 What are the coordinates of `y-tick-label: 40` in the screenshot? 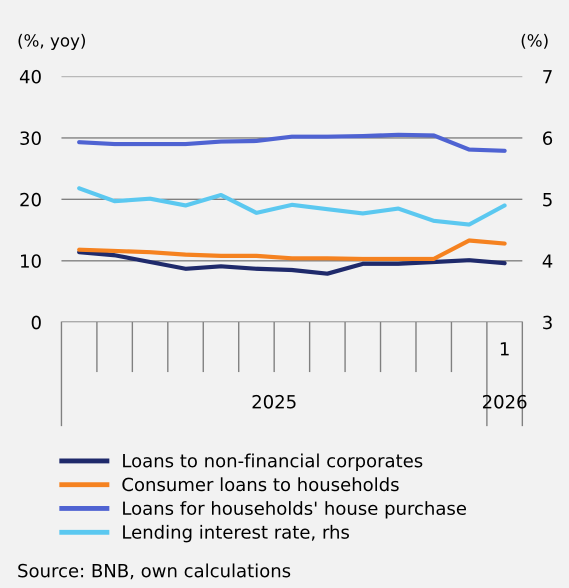 It's located at (30, 77).